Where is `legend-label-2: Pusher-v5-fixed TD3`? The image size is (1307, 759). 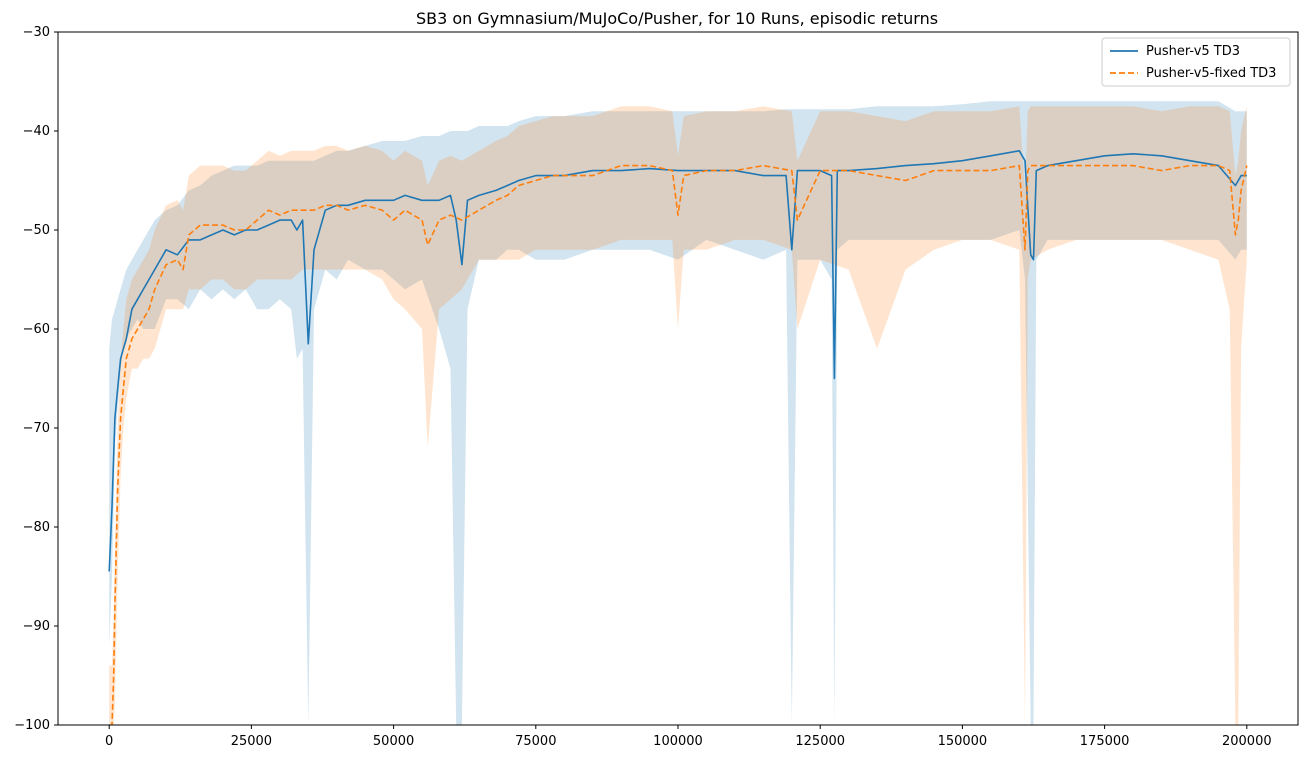 legend-label-2: Pusher-v5-fixed TD3 is located at coordinates (1211, 73).